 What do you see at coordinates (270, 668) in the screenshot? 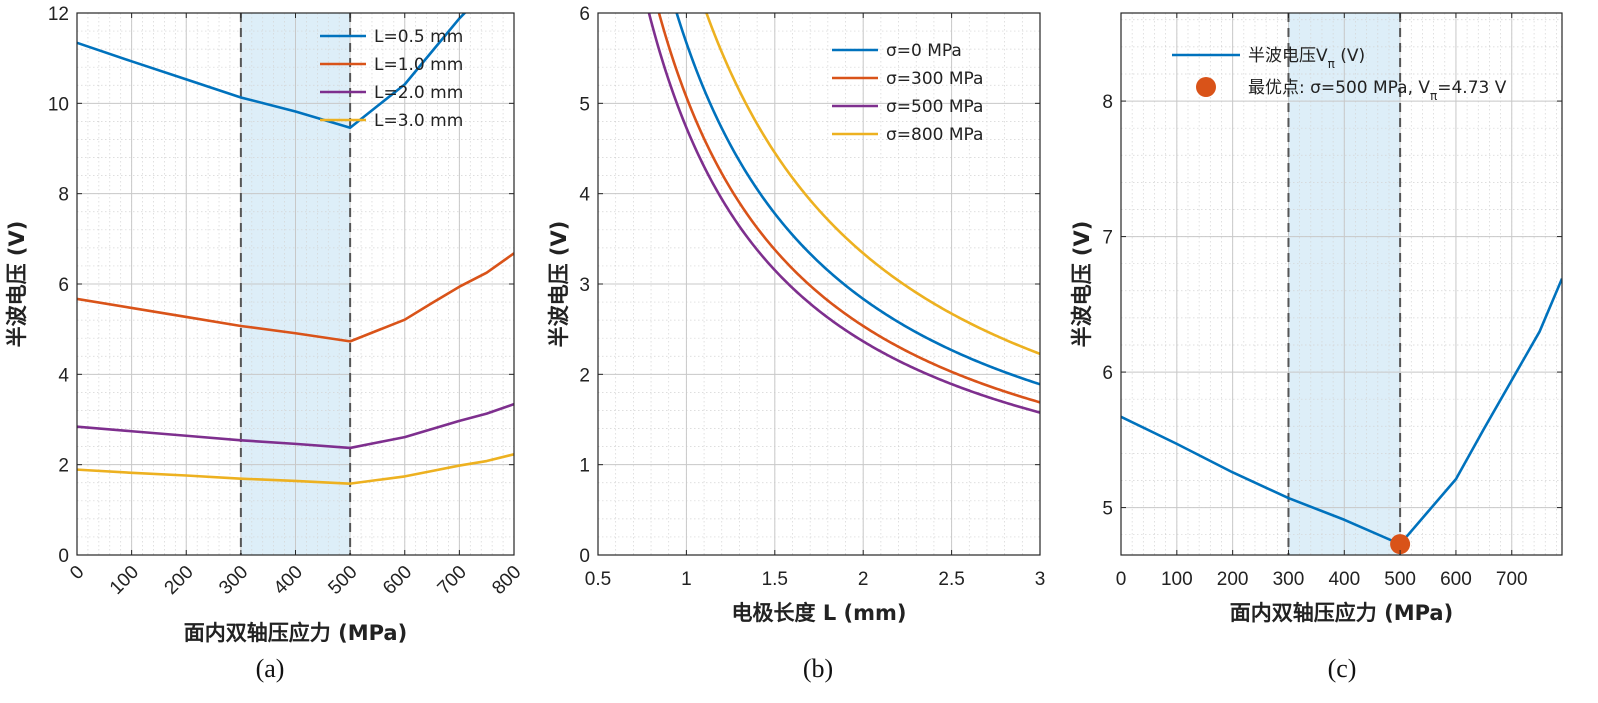
I see `caption-a: (a)` at bounding box center [270, 668].